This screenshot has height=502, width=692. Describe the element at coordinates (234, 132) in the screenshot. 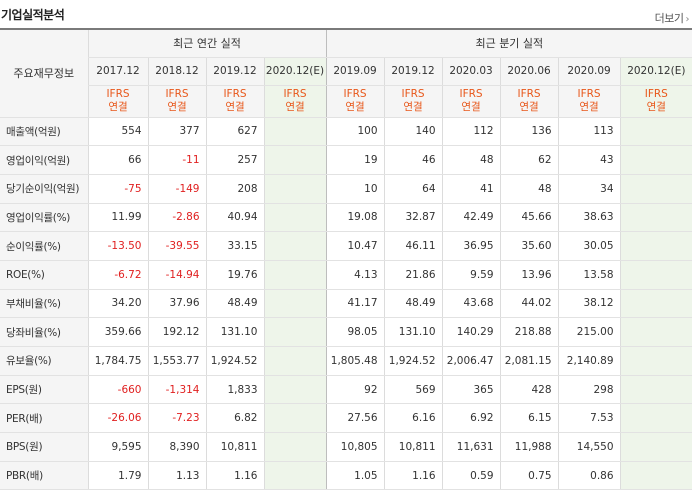

I see `table-cell: 627` at that location.